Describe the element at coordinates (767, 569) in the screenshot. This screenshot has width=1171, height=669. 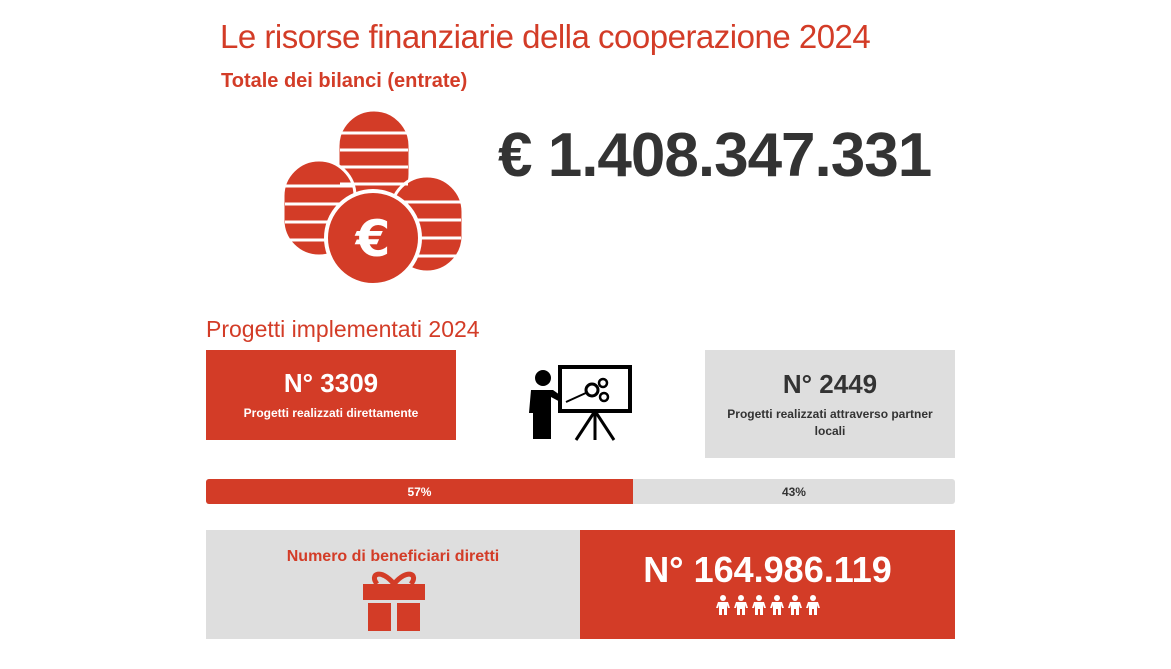
I see `beneficiaries-count: N° 164.986.119` at that location.